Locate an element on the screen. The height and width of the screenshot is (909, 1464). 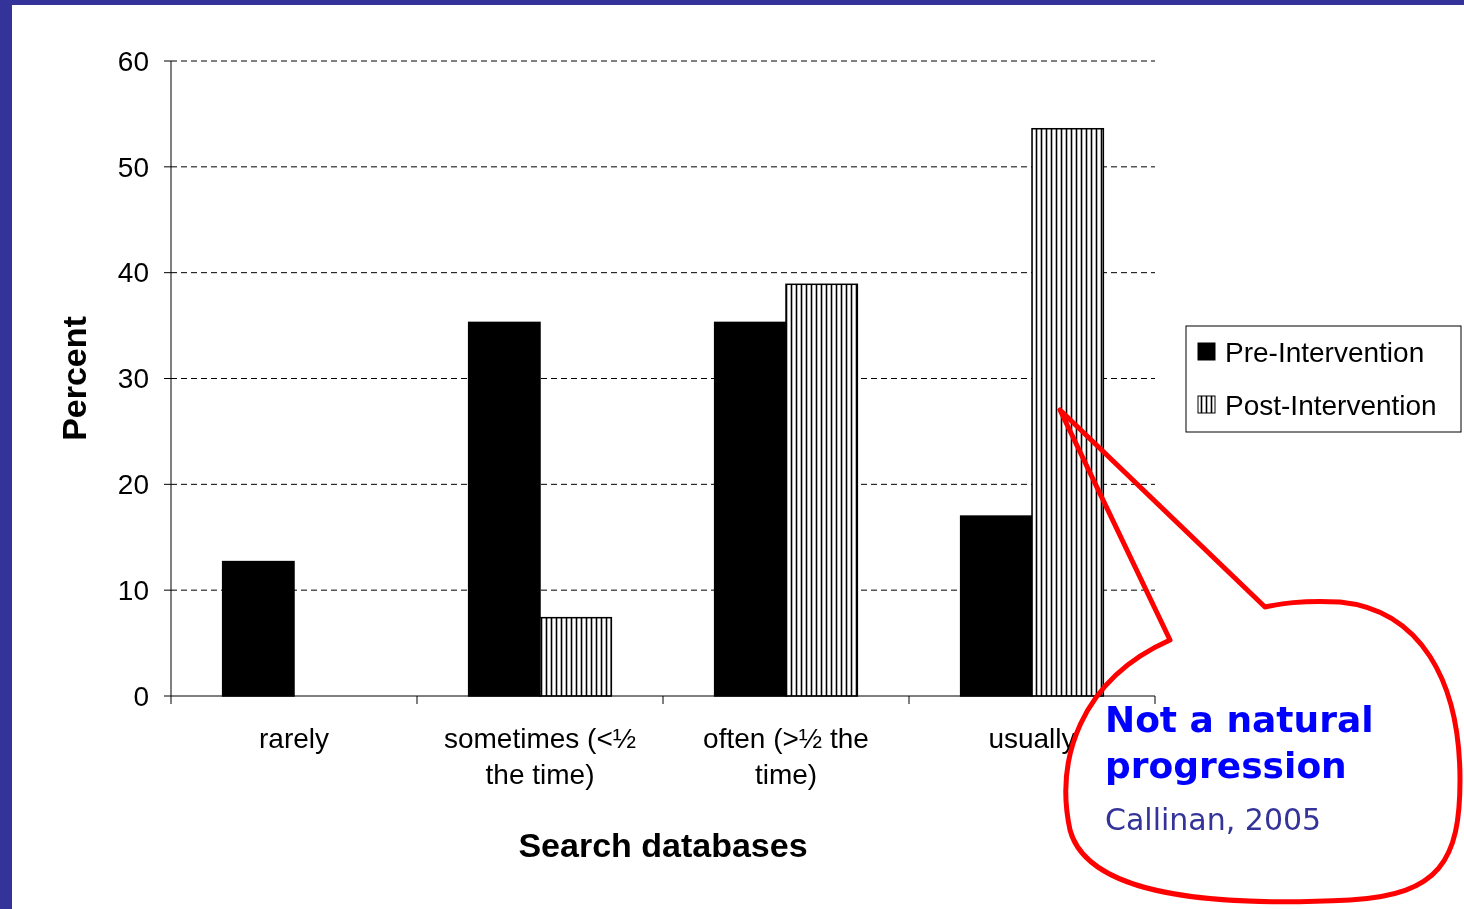
y-tick-label: 60 is located at coordinates (133, 61).